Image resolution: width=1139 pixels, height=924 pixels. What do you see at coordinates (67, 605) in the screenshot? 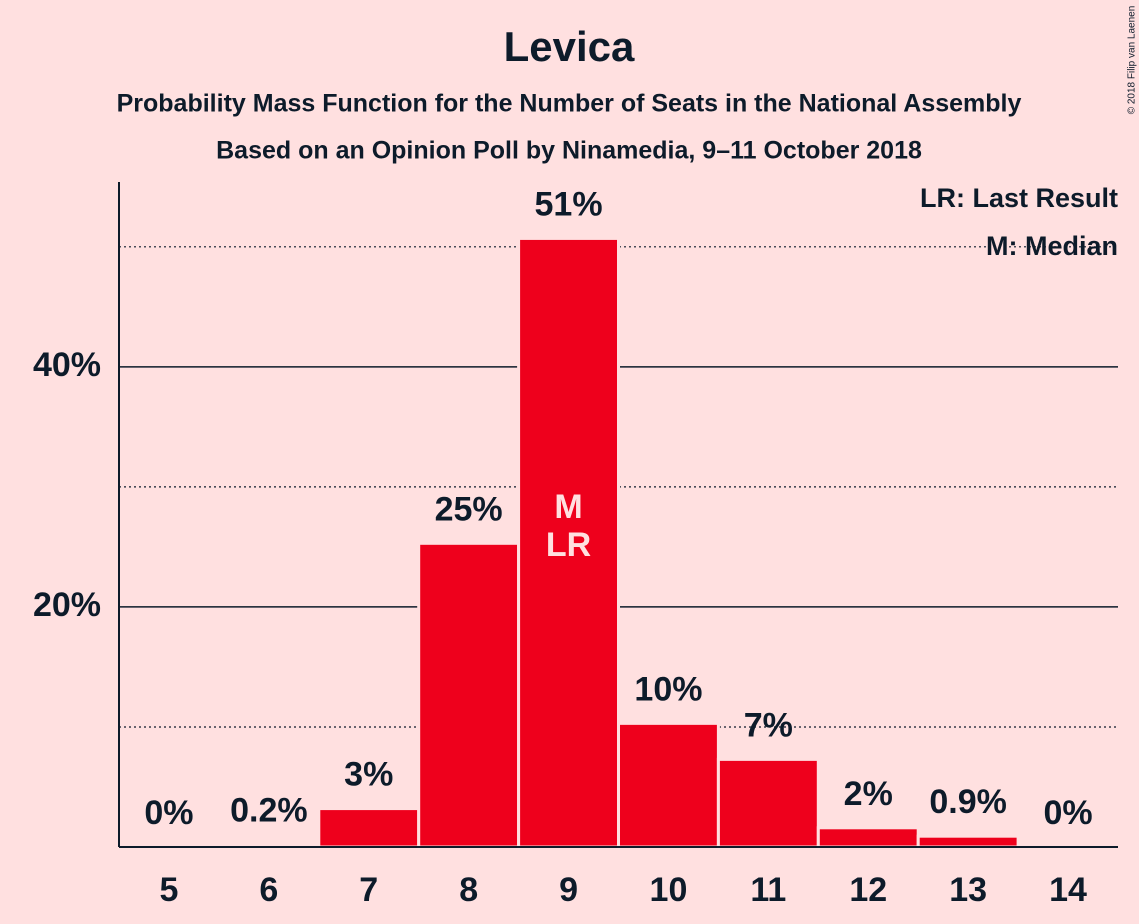
I see `y-tick-label: 20%` at bounding box center [67, 605].